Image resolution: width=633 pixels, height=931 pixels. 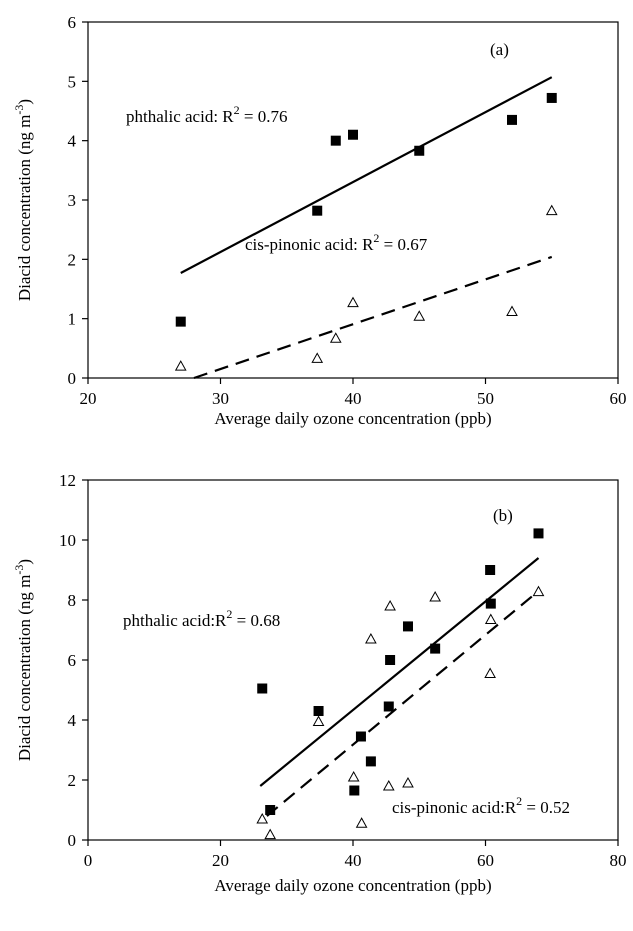 What do you see at coordinates (264, 116) in the screenshot?
I see `annotation-value: = 0.76` at bounding box center [264, 116].